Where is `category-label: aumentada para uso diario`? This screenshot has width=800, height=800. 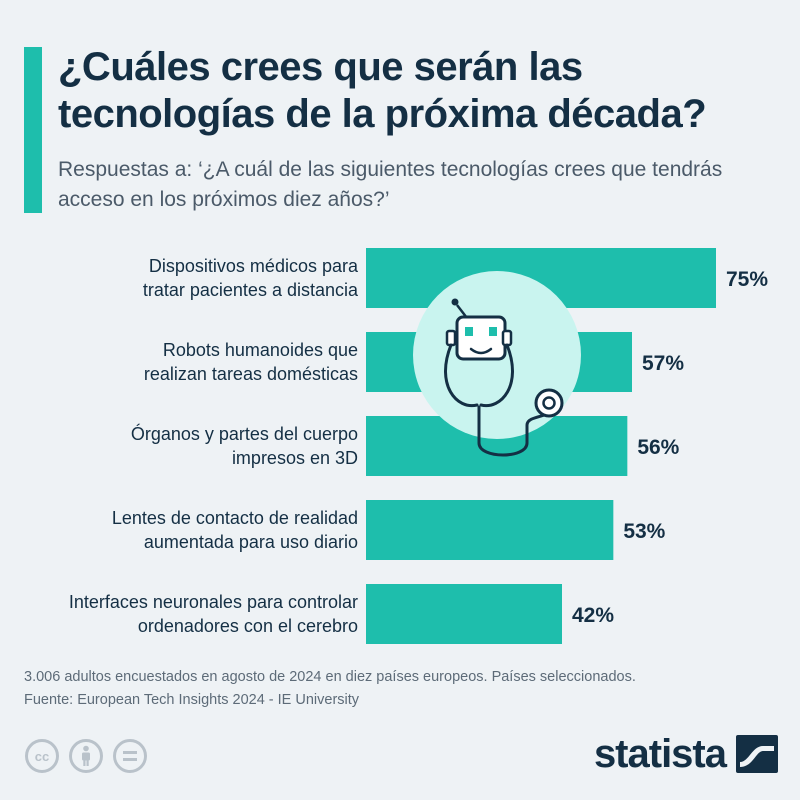
category-label: aumentada para uso diario is located at coordinates (251, 542).